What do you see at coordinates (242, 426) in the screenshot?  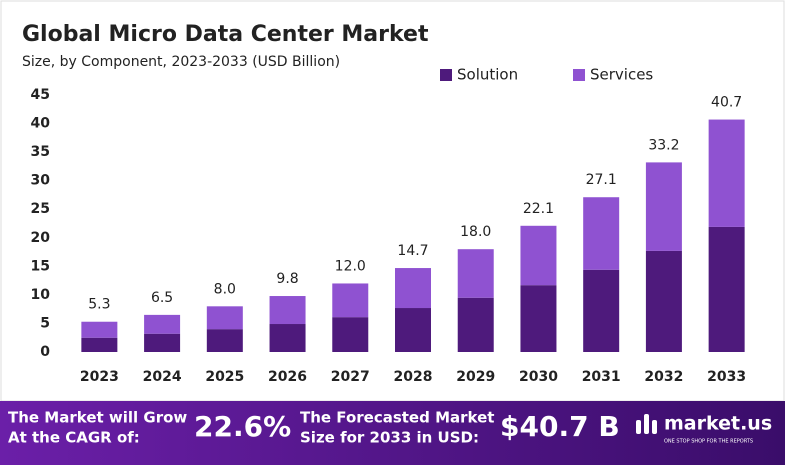 I see `cagr-value: 22.6%` at bounding box center [242, 426].